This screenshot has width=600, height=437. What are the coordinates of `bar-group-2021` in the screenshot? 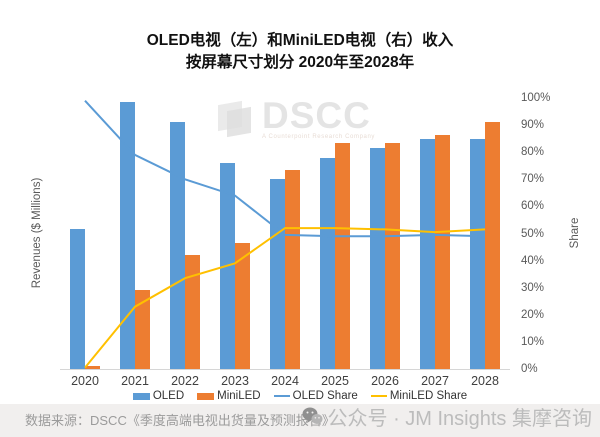 It's located at (135, 233).